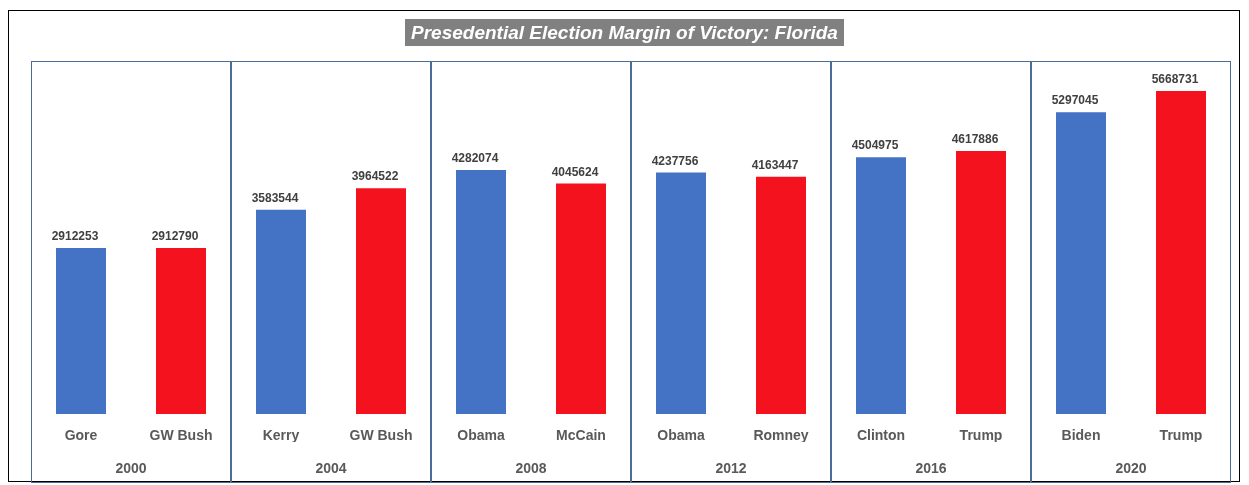 The height and width of the screenshot is (485, 1249). What do you see at coordinates (675, 160) in the screenshot?
I see `data-label: 4237756` at bounding box center [675, 160].